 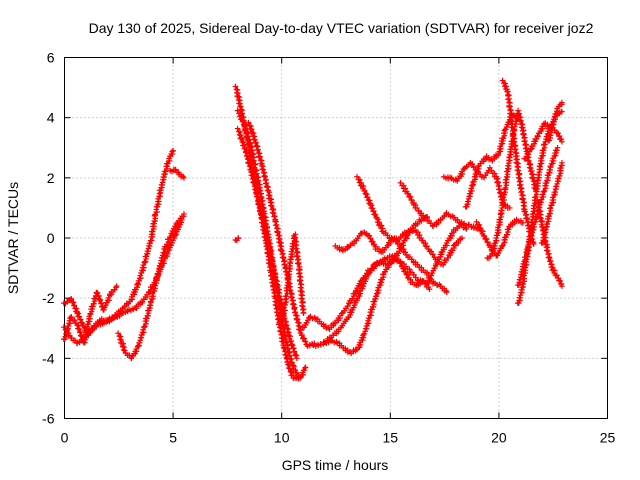 What do you see at coordinates (391, 438) in the screenshot?
I see `x-tick-label: 15` at bounding box center [391, 438].